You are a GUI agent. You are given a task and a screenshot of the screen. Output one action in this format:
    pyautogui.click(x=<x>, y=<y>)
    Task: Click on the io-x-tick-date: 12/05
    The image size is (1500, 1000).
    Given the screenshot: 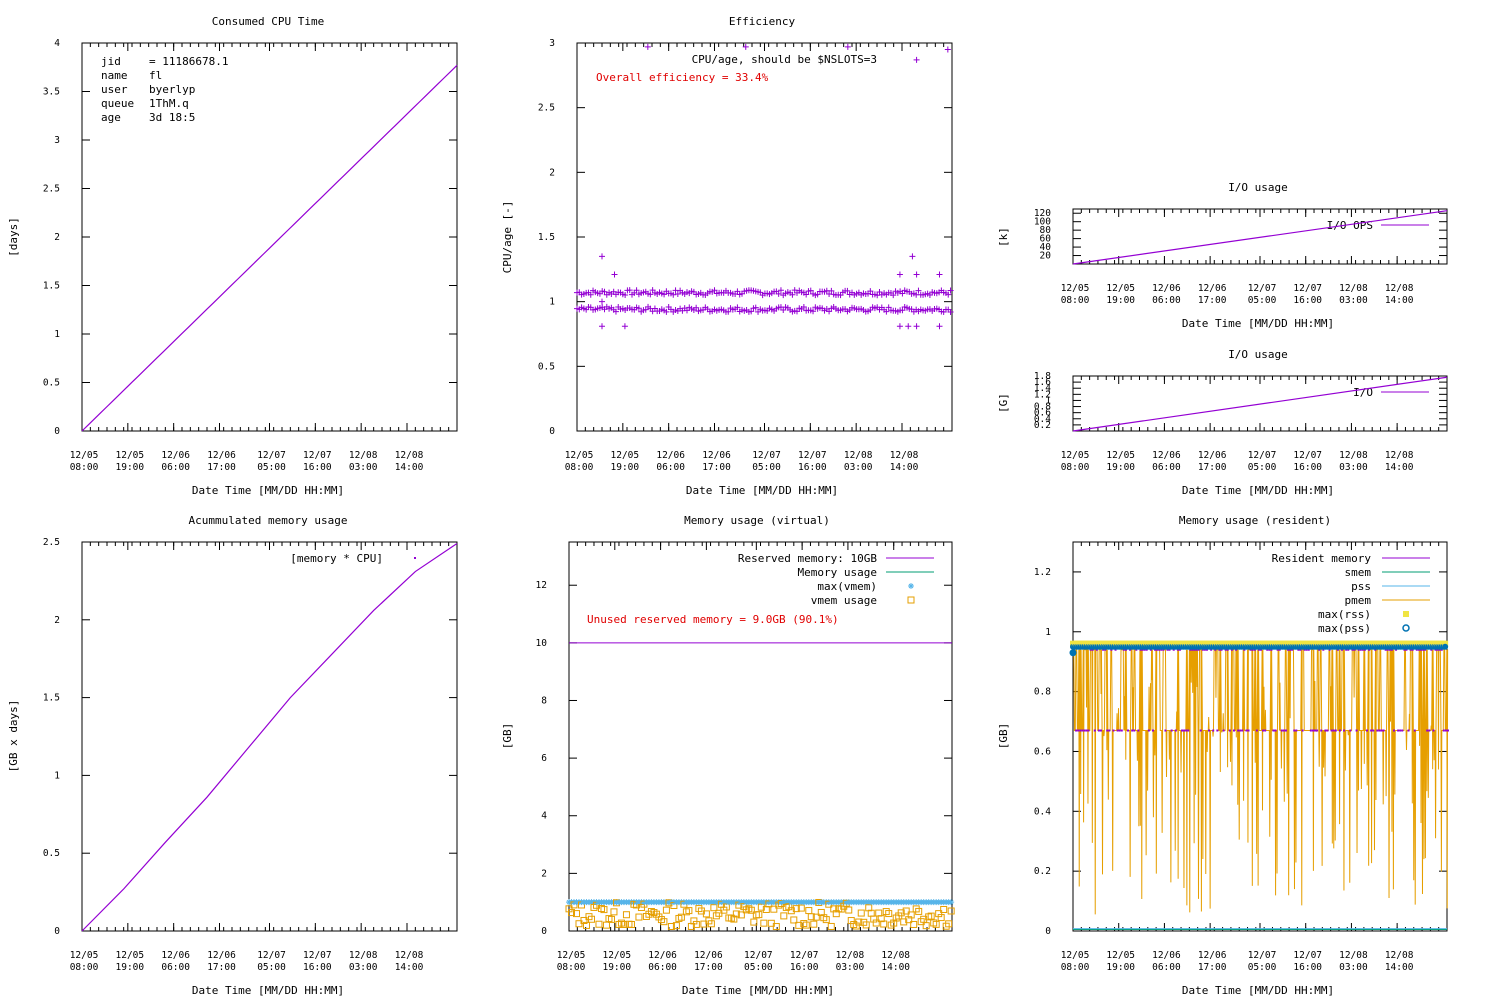 What is the action you would take?
    pyautogui.click(x=1075, y=455)
    